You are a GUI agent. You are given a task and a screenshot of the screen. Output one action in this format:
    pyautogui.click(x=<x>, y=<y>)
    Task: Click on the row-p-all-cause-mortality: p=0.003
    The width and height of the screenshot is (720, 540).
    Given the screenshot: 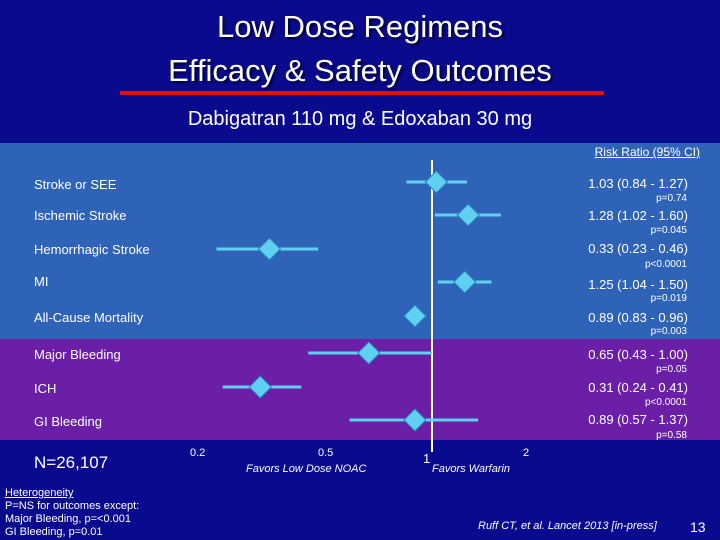 What is the action you would take?
    pyautogui.click(x=668, y=331)
    